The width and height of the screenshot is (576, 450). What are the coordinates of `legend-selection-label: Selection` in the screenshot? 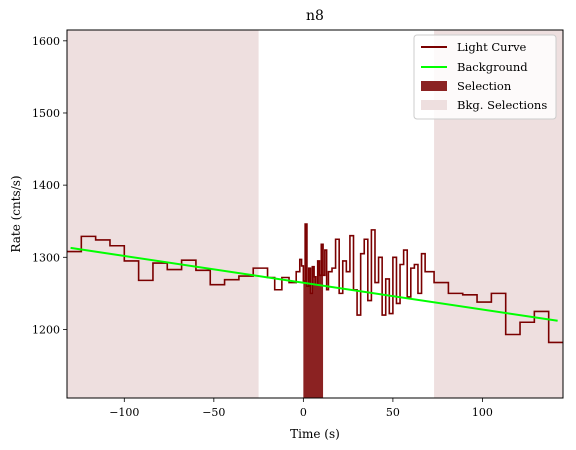 It's located at (484, 86).